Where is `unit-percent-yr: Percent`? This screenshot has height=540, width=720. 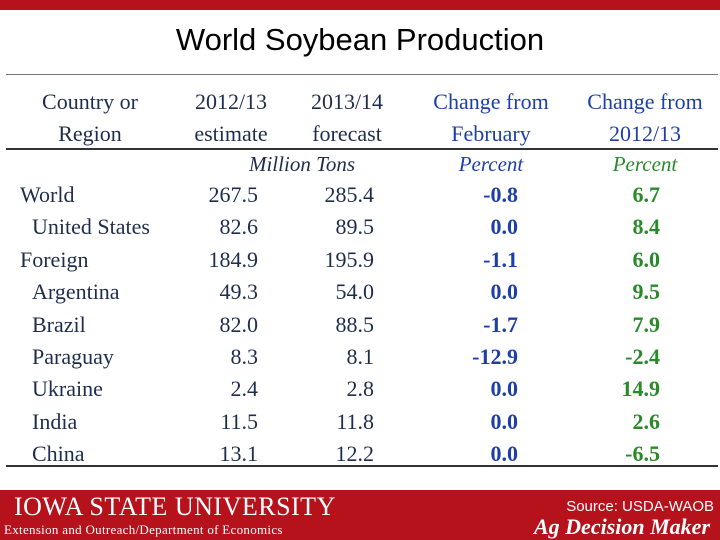
unit-percent-yr: Percent is located at coordinates (645, 164).